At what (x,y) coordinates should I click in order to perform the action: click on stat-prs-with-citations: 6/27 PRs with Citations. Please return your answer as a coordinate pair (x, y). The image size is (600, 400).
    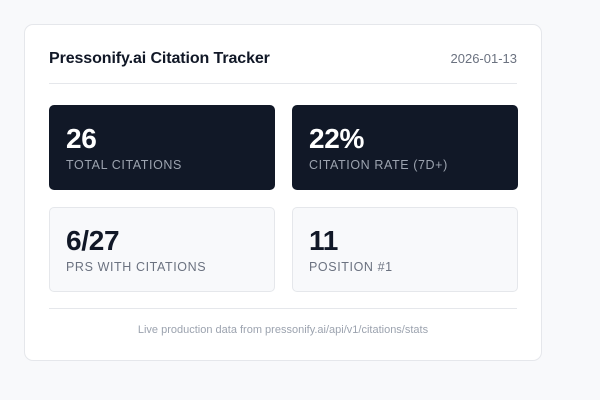
    Looking at the image, I should click on (162, 249).